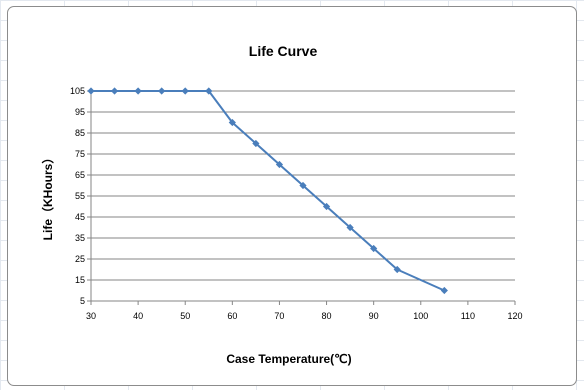  What do you see at coordinates (82, 301) in the screenshot?
I see `y-tick-label: 5` at bounding box center [82, 301].